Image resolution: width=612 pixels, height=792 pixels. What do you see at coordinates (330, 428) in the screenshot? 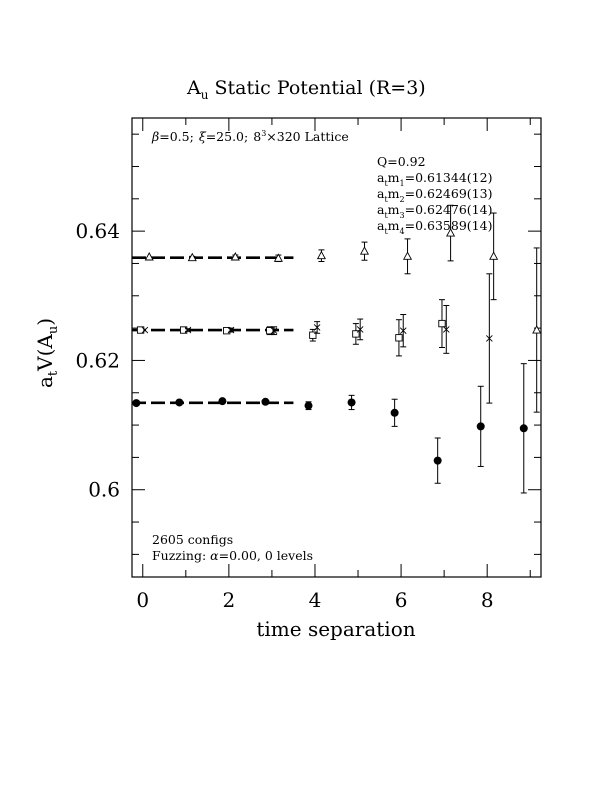
I see `series-m1` at bounding box center [330, 428].